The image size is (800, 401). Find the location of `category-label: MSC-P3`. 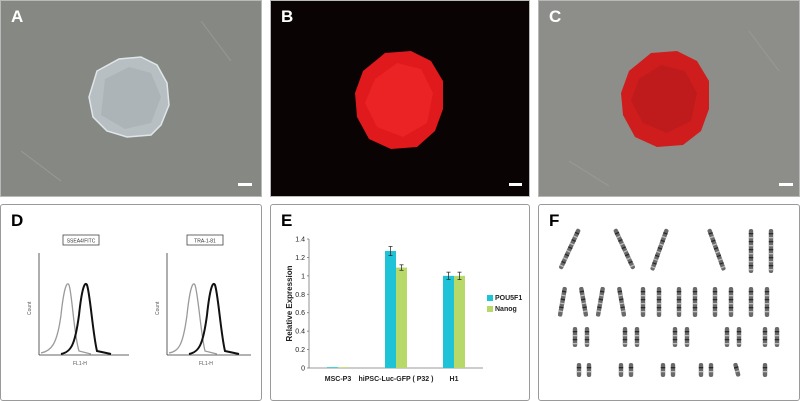

category-label: MSC-P3 is located at coordinates (338, 379).